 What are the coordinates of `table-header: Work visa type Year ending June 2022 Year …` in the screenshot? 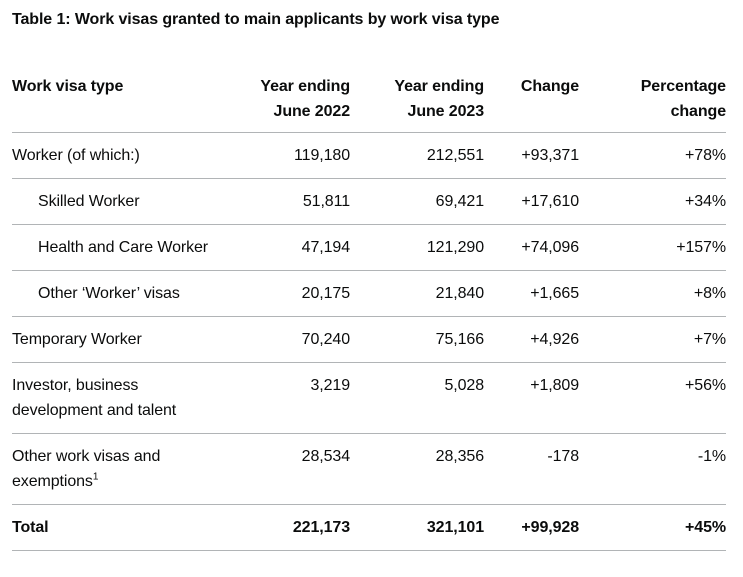 It's located at (369, 103).